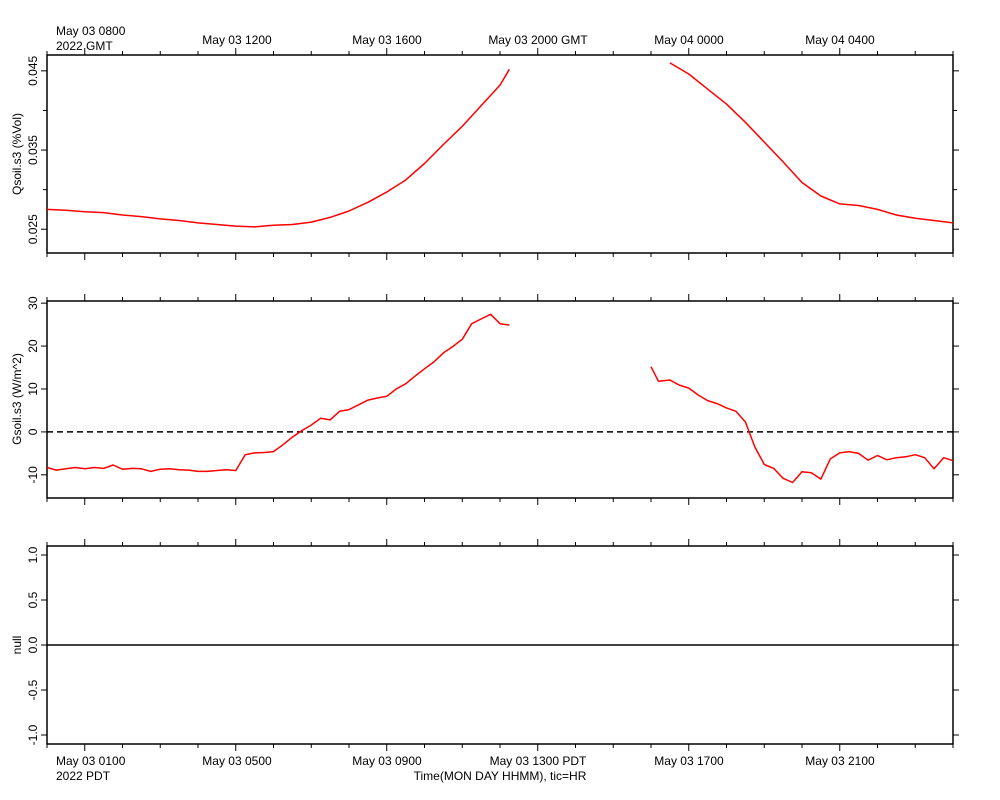 This screenshot has height=800, width=1000. Describe the element at coordinates (840, 40) in the screenshot. I see `top-axis-label: May 04 0400` at that location.